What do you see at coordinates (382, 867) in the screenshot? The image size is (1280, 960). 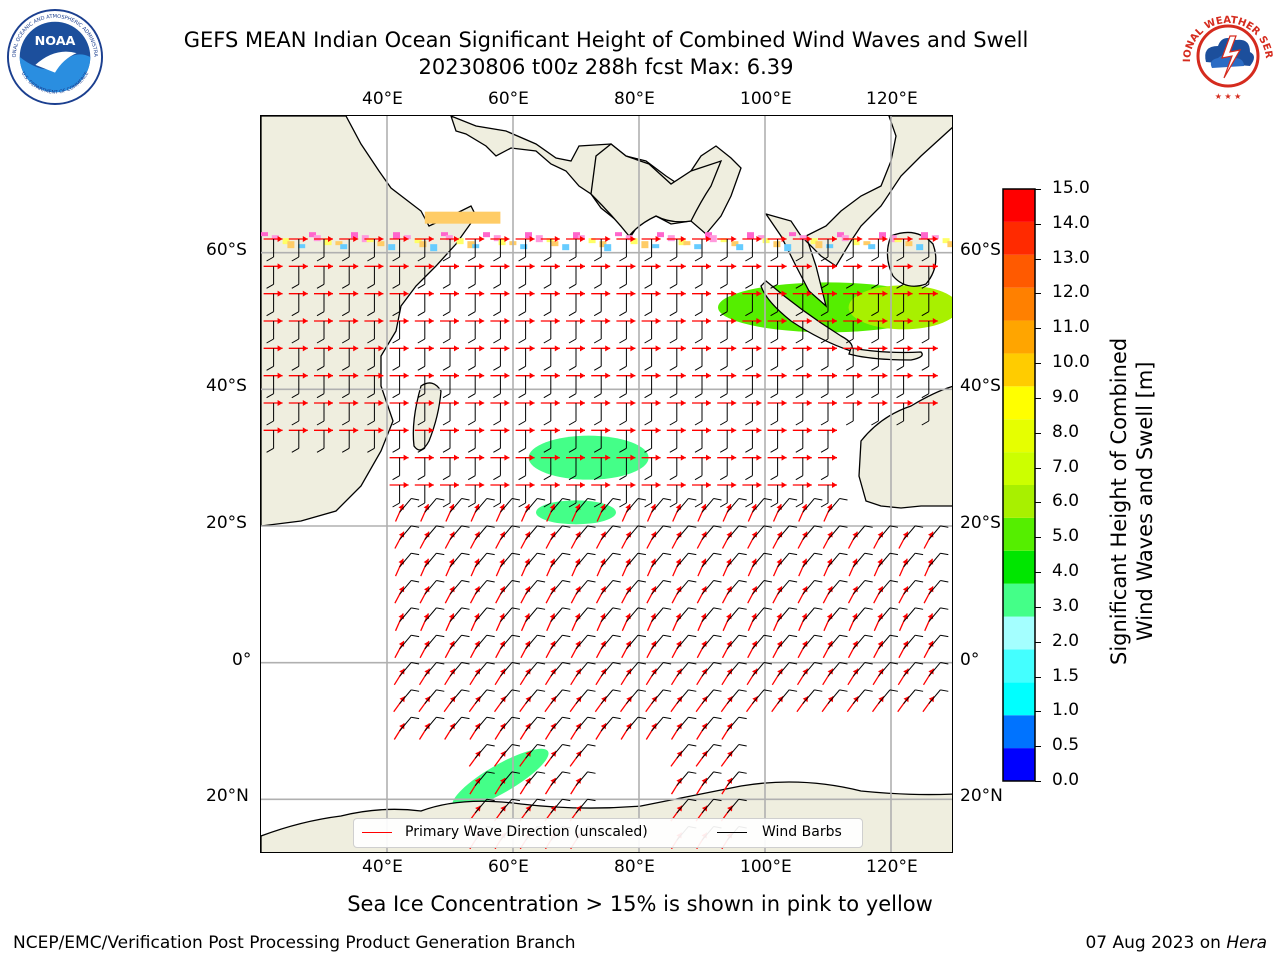 I see `lon-label-bottom: 40°E` at bounding box center [382, 867].